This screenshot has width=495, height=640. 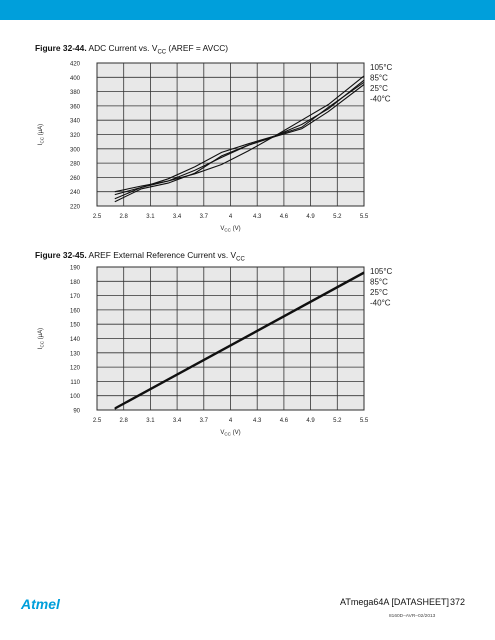 I want to click on header-bar, so click(x=247, y=10).